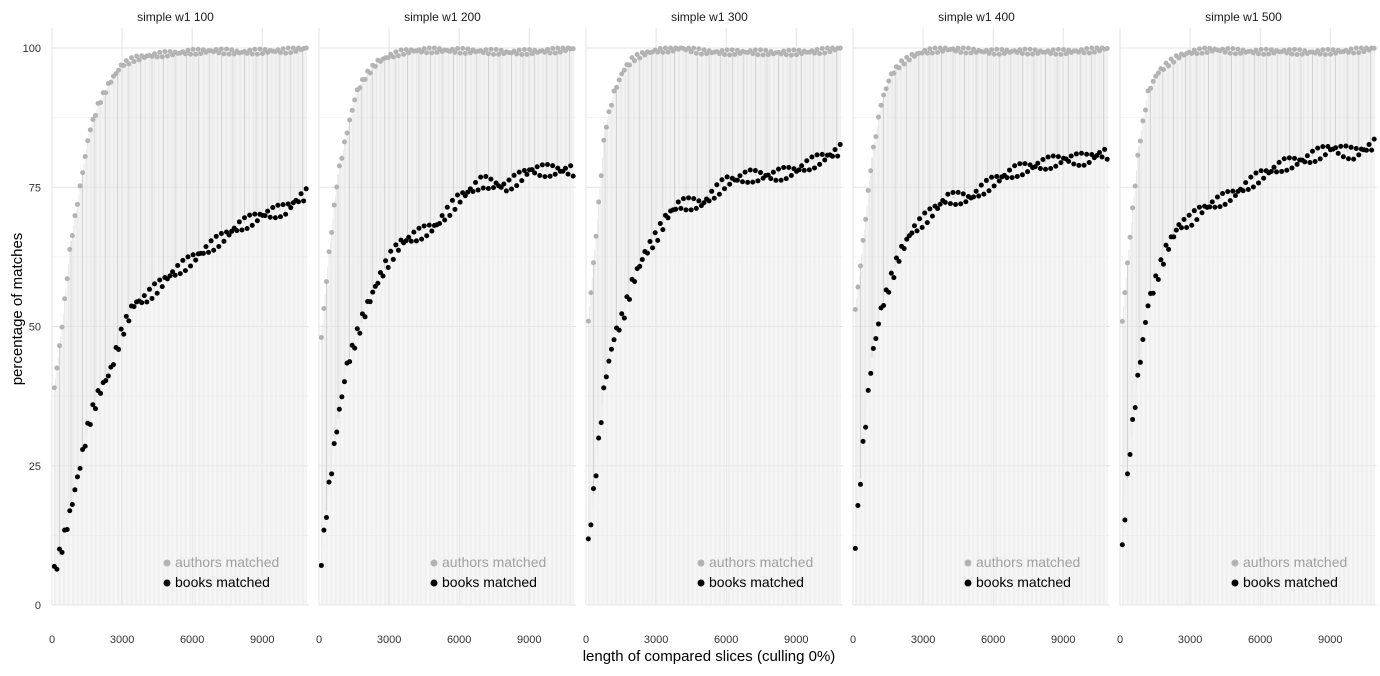 This screenshot has width=1380, height=676. I want to click on x-tick-label: 9000, so click(529, 640).